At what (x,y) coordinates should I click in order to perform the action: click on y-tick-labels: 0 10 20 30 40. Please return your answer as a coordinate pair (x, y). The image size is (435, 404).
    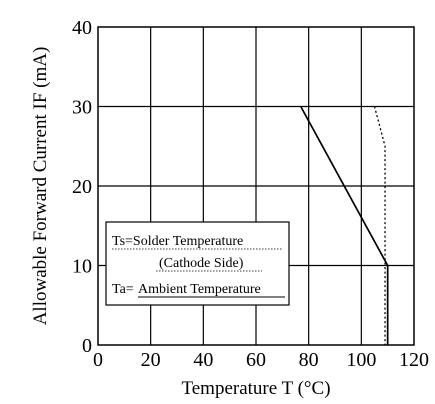
    Looking at the image, I should click on (82, 187).